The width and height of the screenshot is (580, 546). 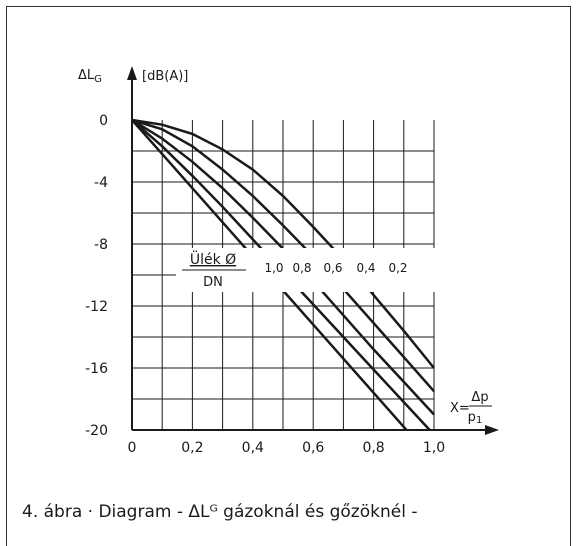 I want to click on y-tick-label: -12, so click(x=96, y=307).